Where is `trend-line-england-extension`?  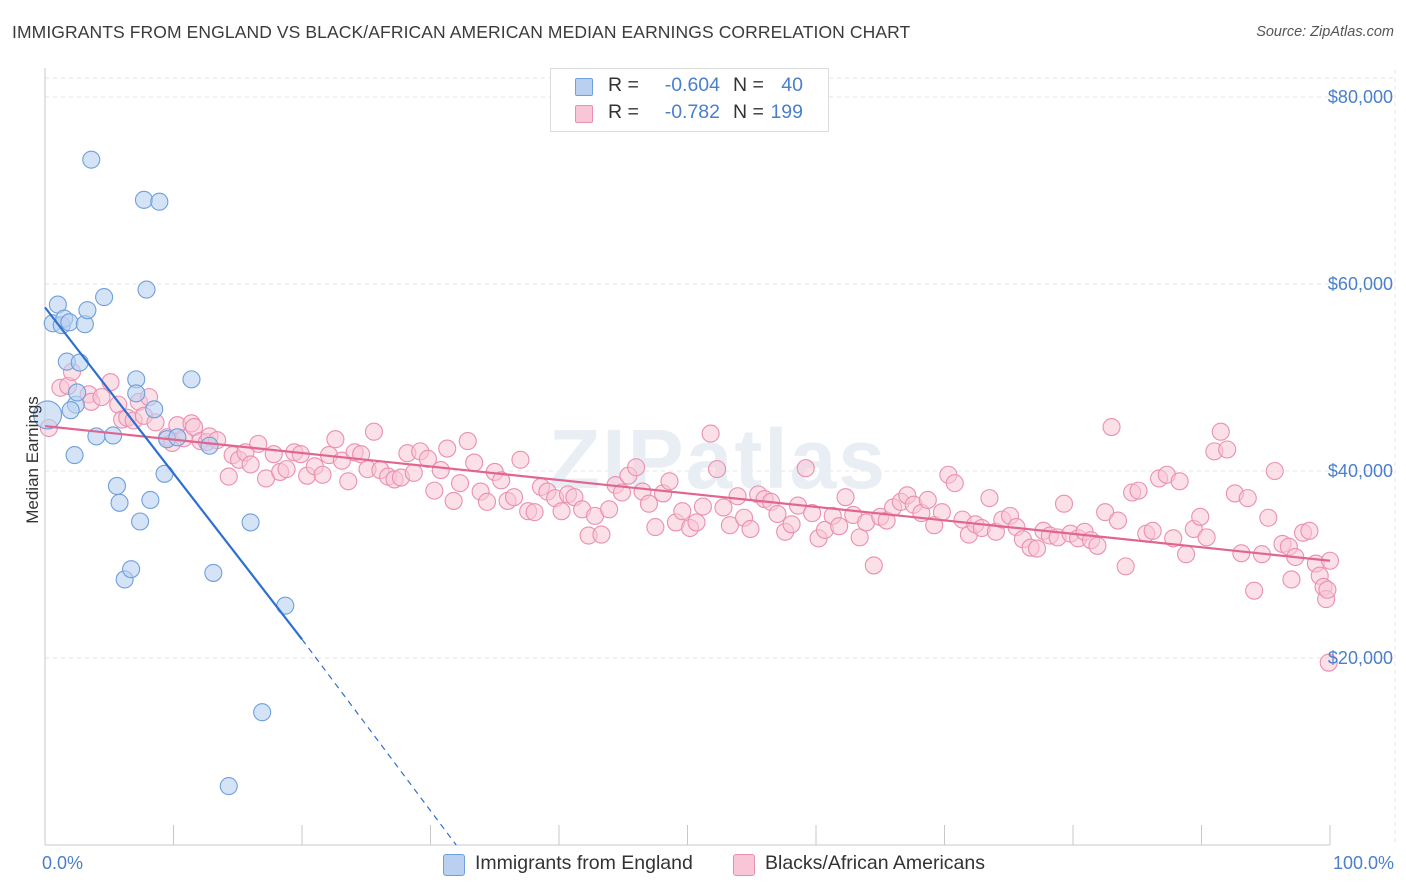
trend-line-england-extension is located at coordinates (379, 742).